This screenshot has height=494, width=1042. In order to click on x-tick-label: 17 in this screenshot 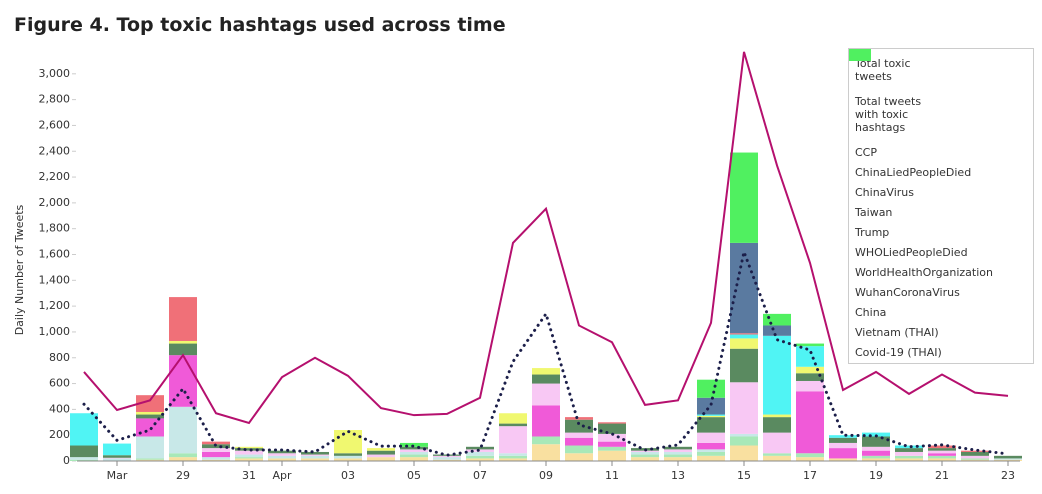, I will do `click(810, 475)`.